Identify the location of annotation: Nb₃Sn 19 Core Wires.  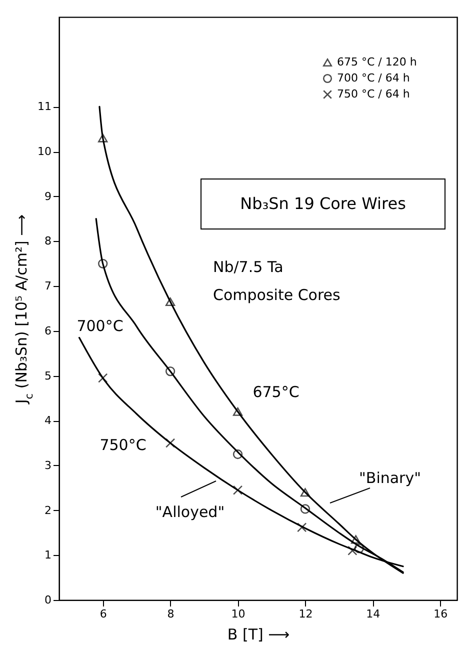
(323, 203).